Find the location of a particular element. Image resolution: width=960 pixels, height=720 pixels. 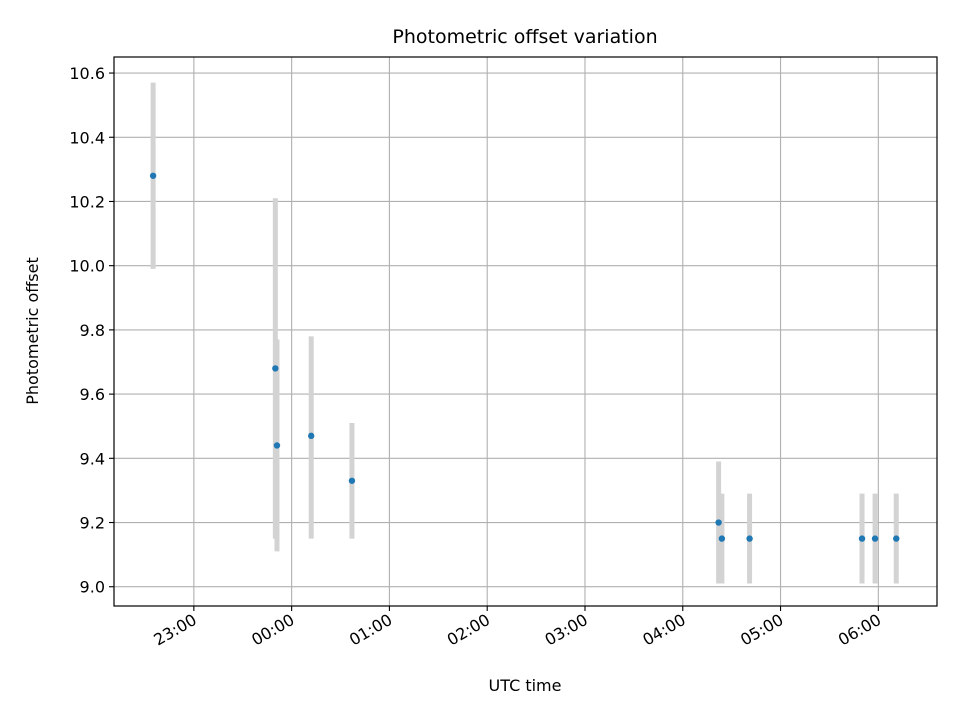

y-axis: 9.0 9.2 9.4 9.6 9.8 10.0 10.2 10.4 10.6 is located at coordinates (91, 330).